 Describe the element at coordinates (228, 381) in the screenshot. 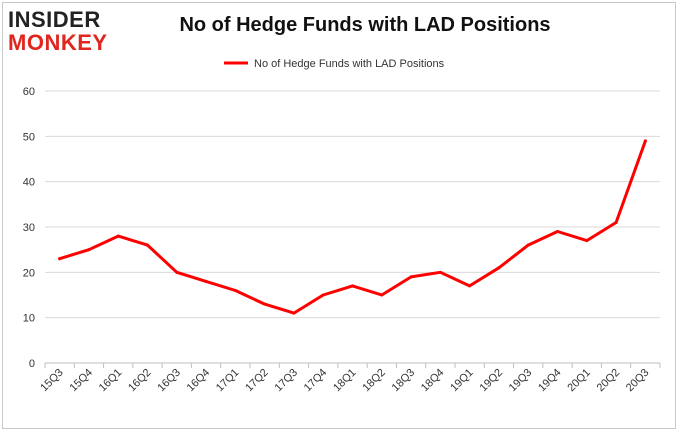

I see `x-tick-label: 17Q1` at that location.